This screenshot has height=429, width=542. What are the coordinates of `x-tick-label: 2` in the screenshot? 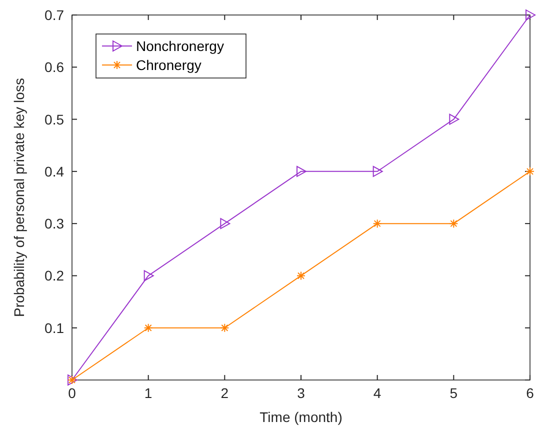 It's located at (224, 393).